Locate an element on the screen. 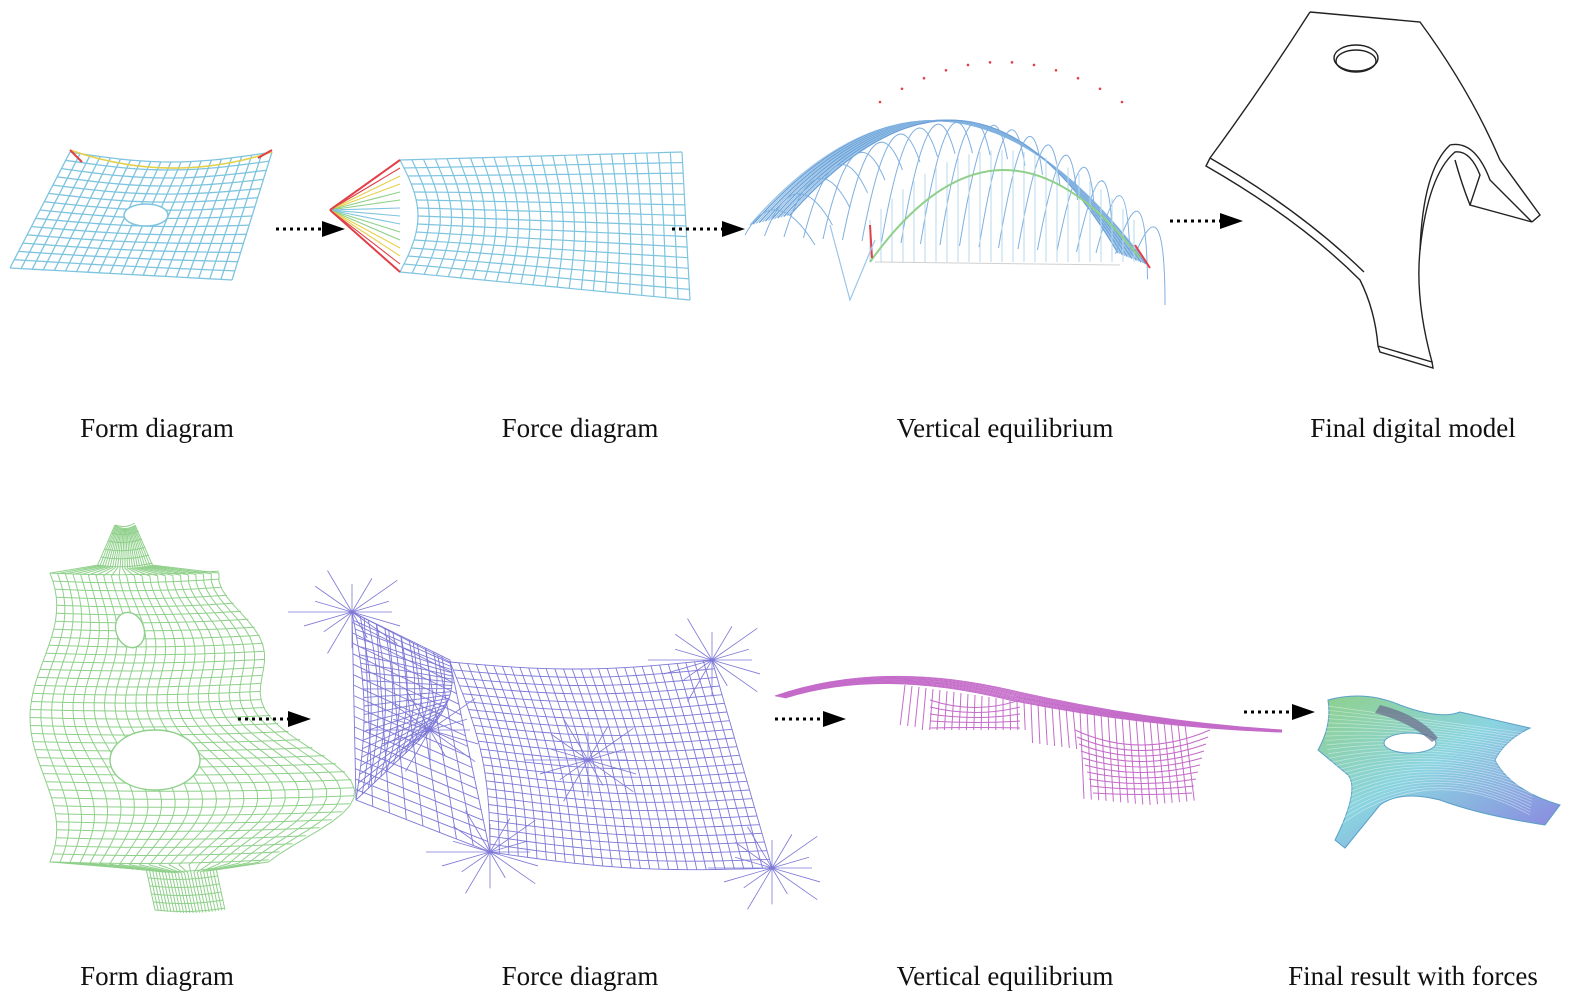 The image size is (1571, 993). caption-form-diagram-bottom: Form diagram is located at coordinates (157, 976).